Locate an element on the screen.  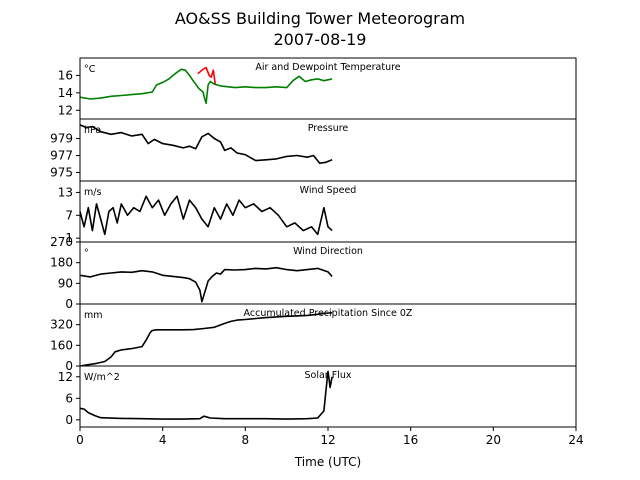
panel-wdir: 0 90 180 270 Wind Direction ° is located at coordinates (313, 273).